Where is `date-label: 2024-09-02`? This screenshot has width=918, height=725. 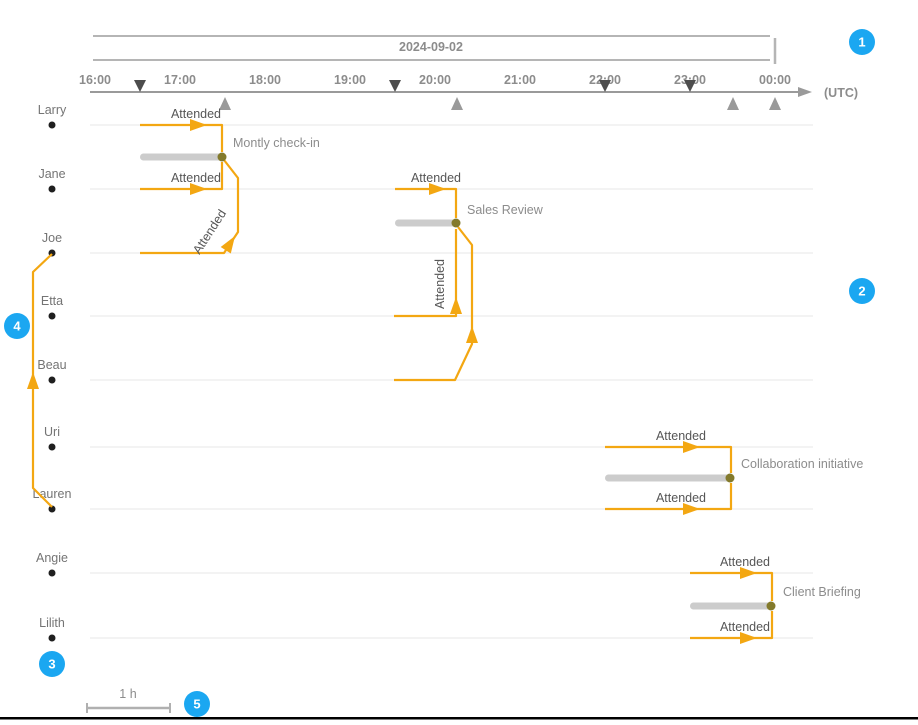
date-label: 2024-09-02 is located at coordinates (431, 47).